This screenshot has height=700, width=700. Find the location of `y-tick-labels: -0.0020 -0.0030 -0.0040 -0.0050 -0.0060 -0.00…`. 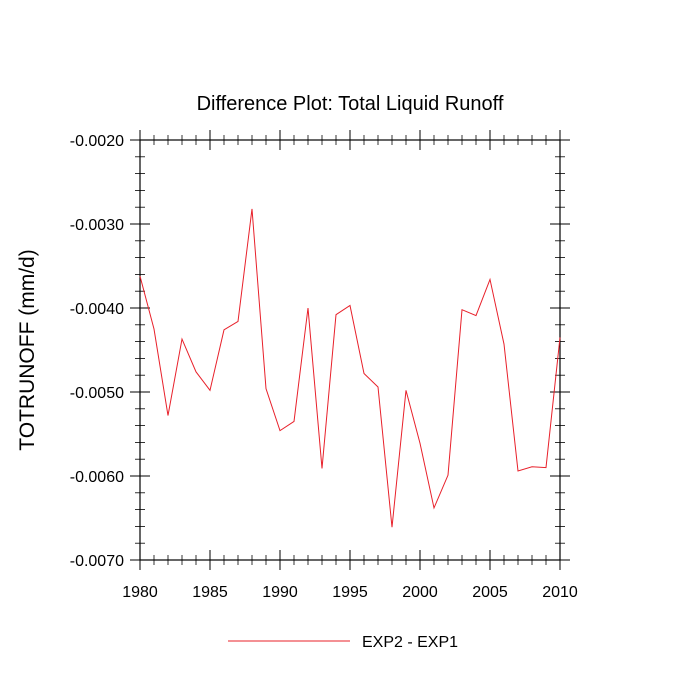

y-tick-labels: -0.0020 -0.0030 -0.0040 -0.0050 -0.0060 -0.00… is located at coordinates (97, 351).